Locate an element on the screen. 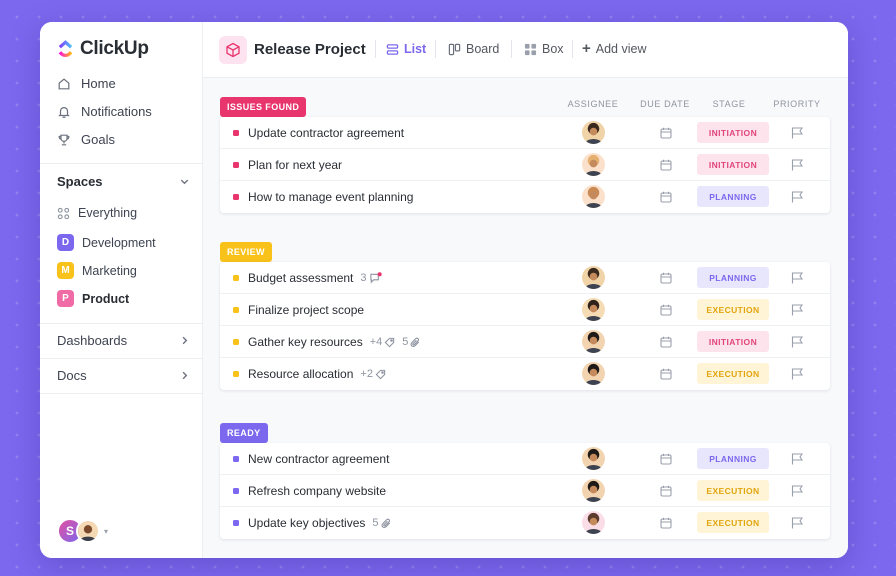 This screenshot has height=576, width=896. task-name: Gather key resources is located at coordinates (305, 342).